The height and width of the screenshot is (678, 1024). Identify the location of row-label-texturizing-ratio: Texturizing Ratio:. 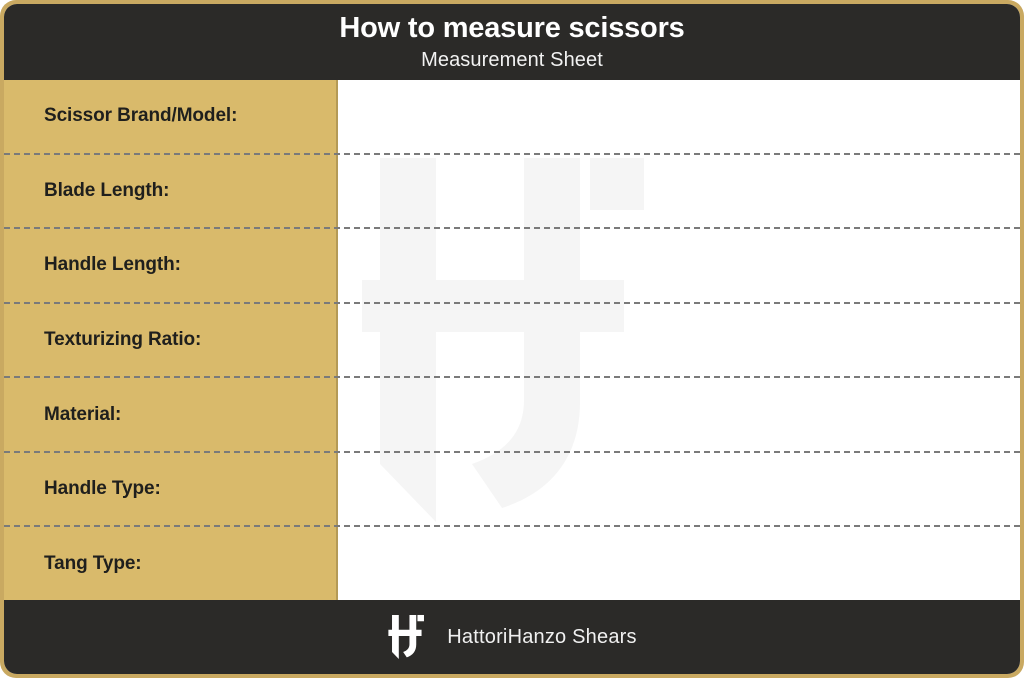
(123, 340).